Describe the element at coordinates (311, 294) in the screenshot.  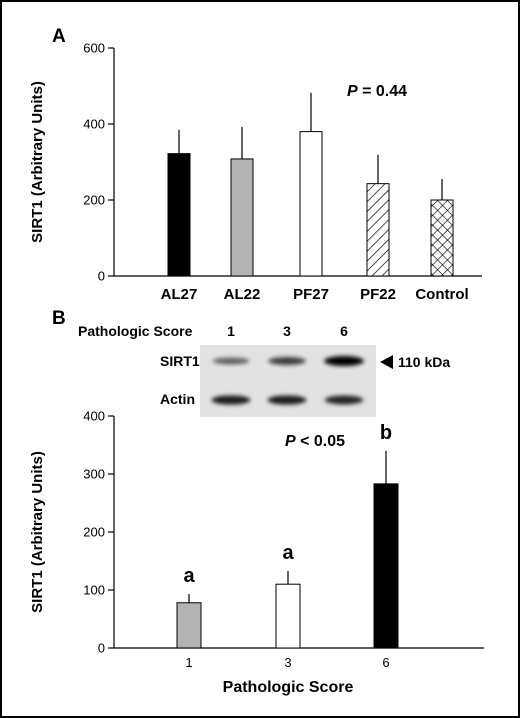
I see `chart-a-x-tick-label: PF27` at that location.